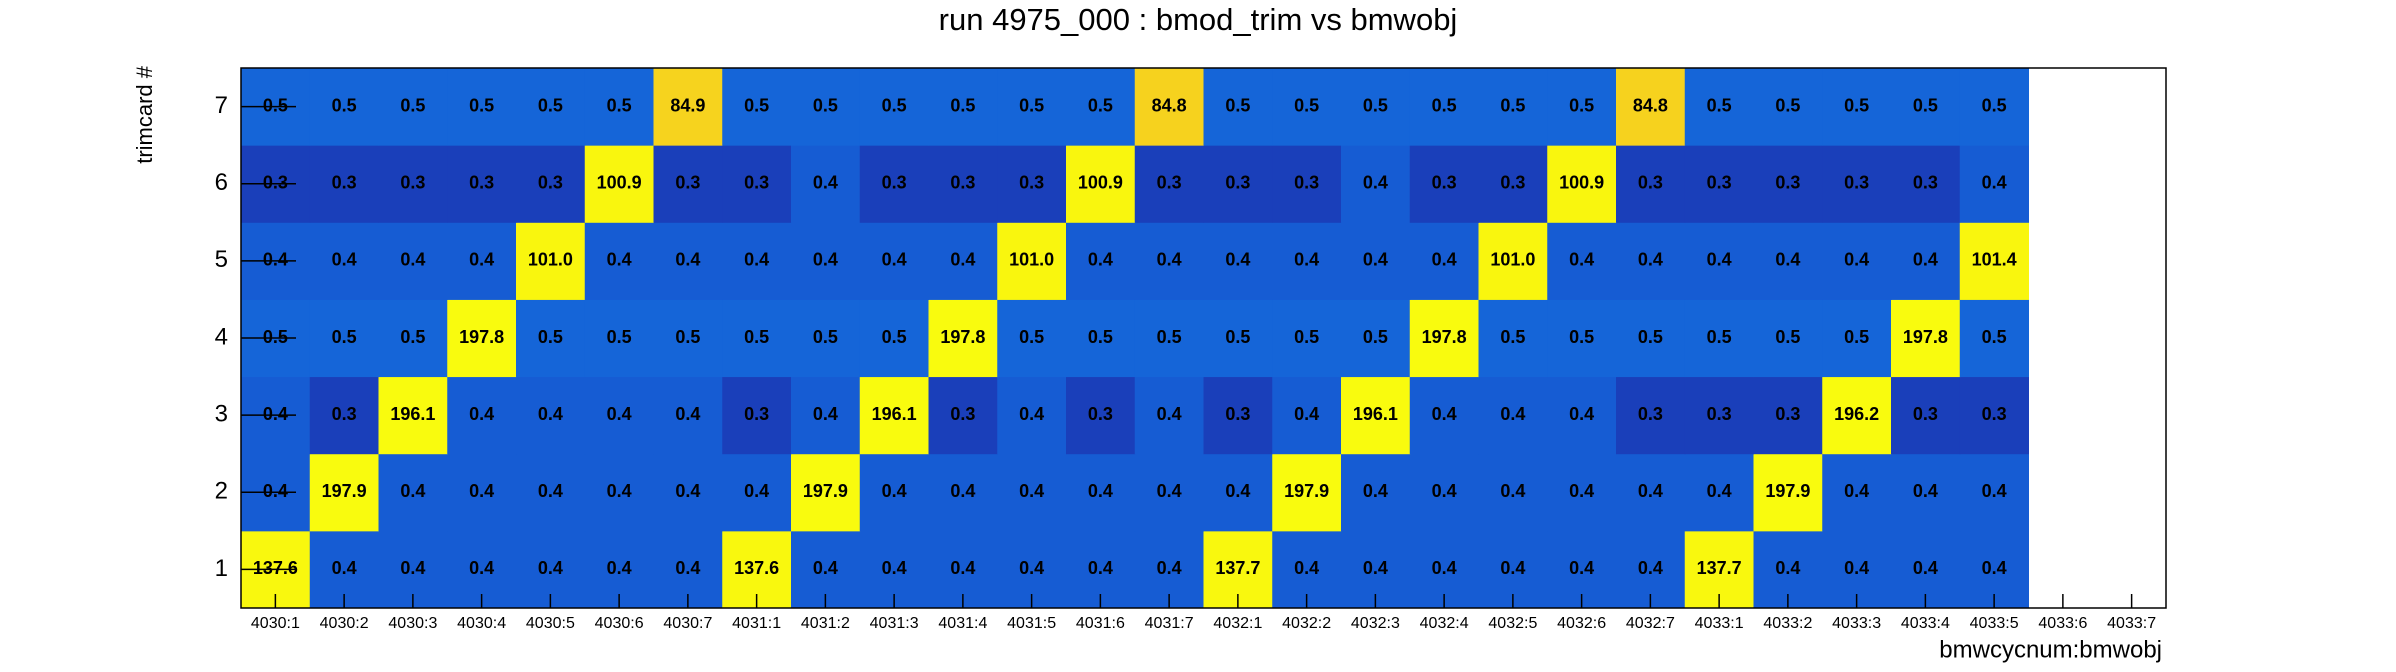 Image resolution: width=2396 pixels, height=672 pixels. I want to click on x-tick-label: 4033:6, so click(2062, 623).